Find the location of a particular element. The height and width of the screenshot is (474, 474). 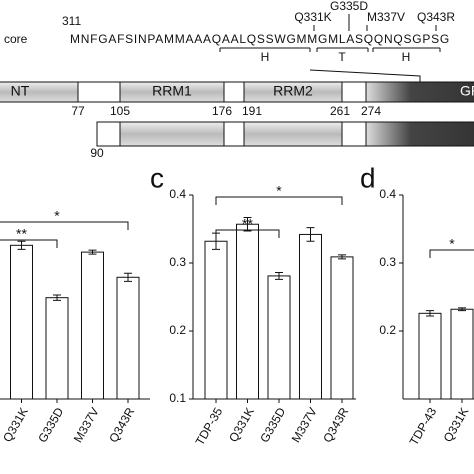

domain-label: RRM1 is located at coordinates (172, 91).